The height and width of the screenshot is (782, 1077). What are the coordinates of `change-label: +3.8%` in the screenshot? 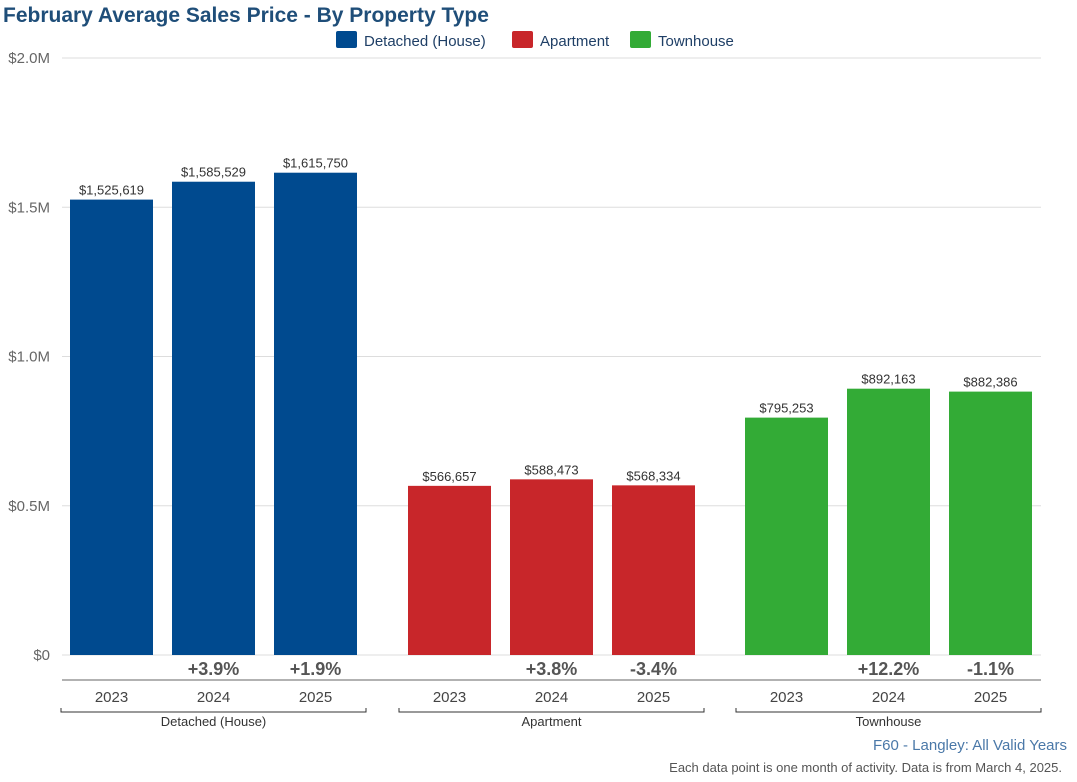 It's located at (552, 669).